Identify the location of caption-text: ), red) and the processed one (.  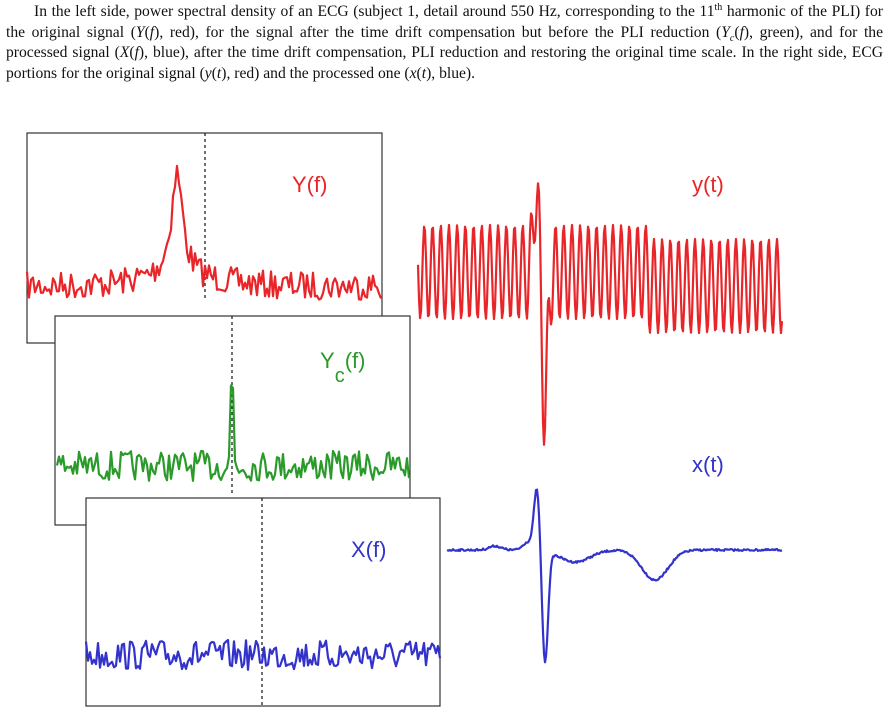
(315, 73).